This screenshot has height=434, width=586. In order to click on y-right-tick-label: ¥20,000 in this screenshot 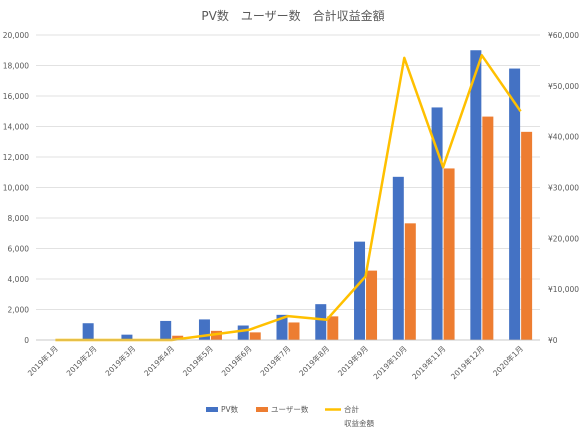, I will do `click(563, 238)`.